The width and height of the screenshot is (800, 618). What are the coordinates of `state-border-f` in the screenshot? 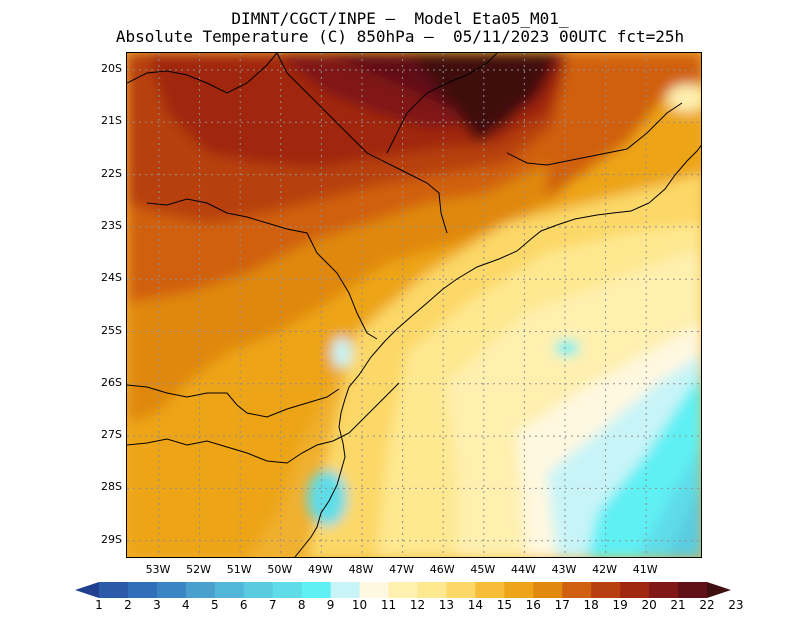 It's located at (594, 134).